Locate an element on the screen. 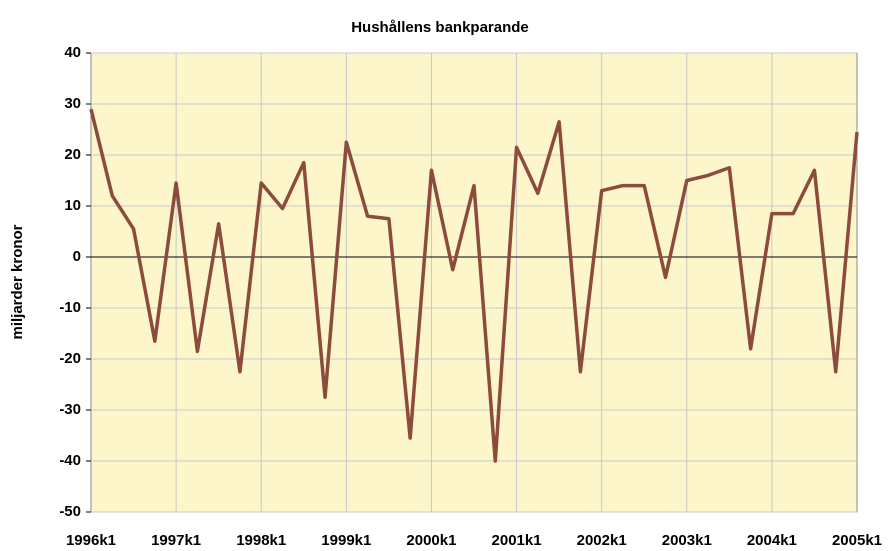 The width and height of the screenshot is (894, 551). x-tick-label: 1997k1 is located at coordinates (176, 540).